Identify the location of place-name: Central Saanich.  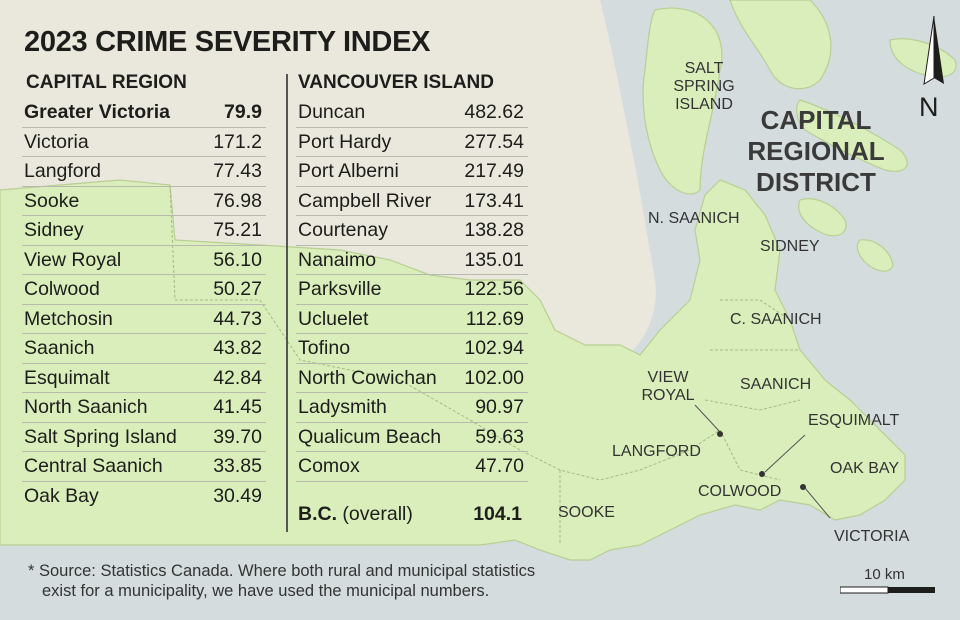
(93, 466).